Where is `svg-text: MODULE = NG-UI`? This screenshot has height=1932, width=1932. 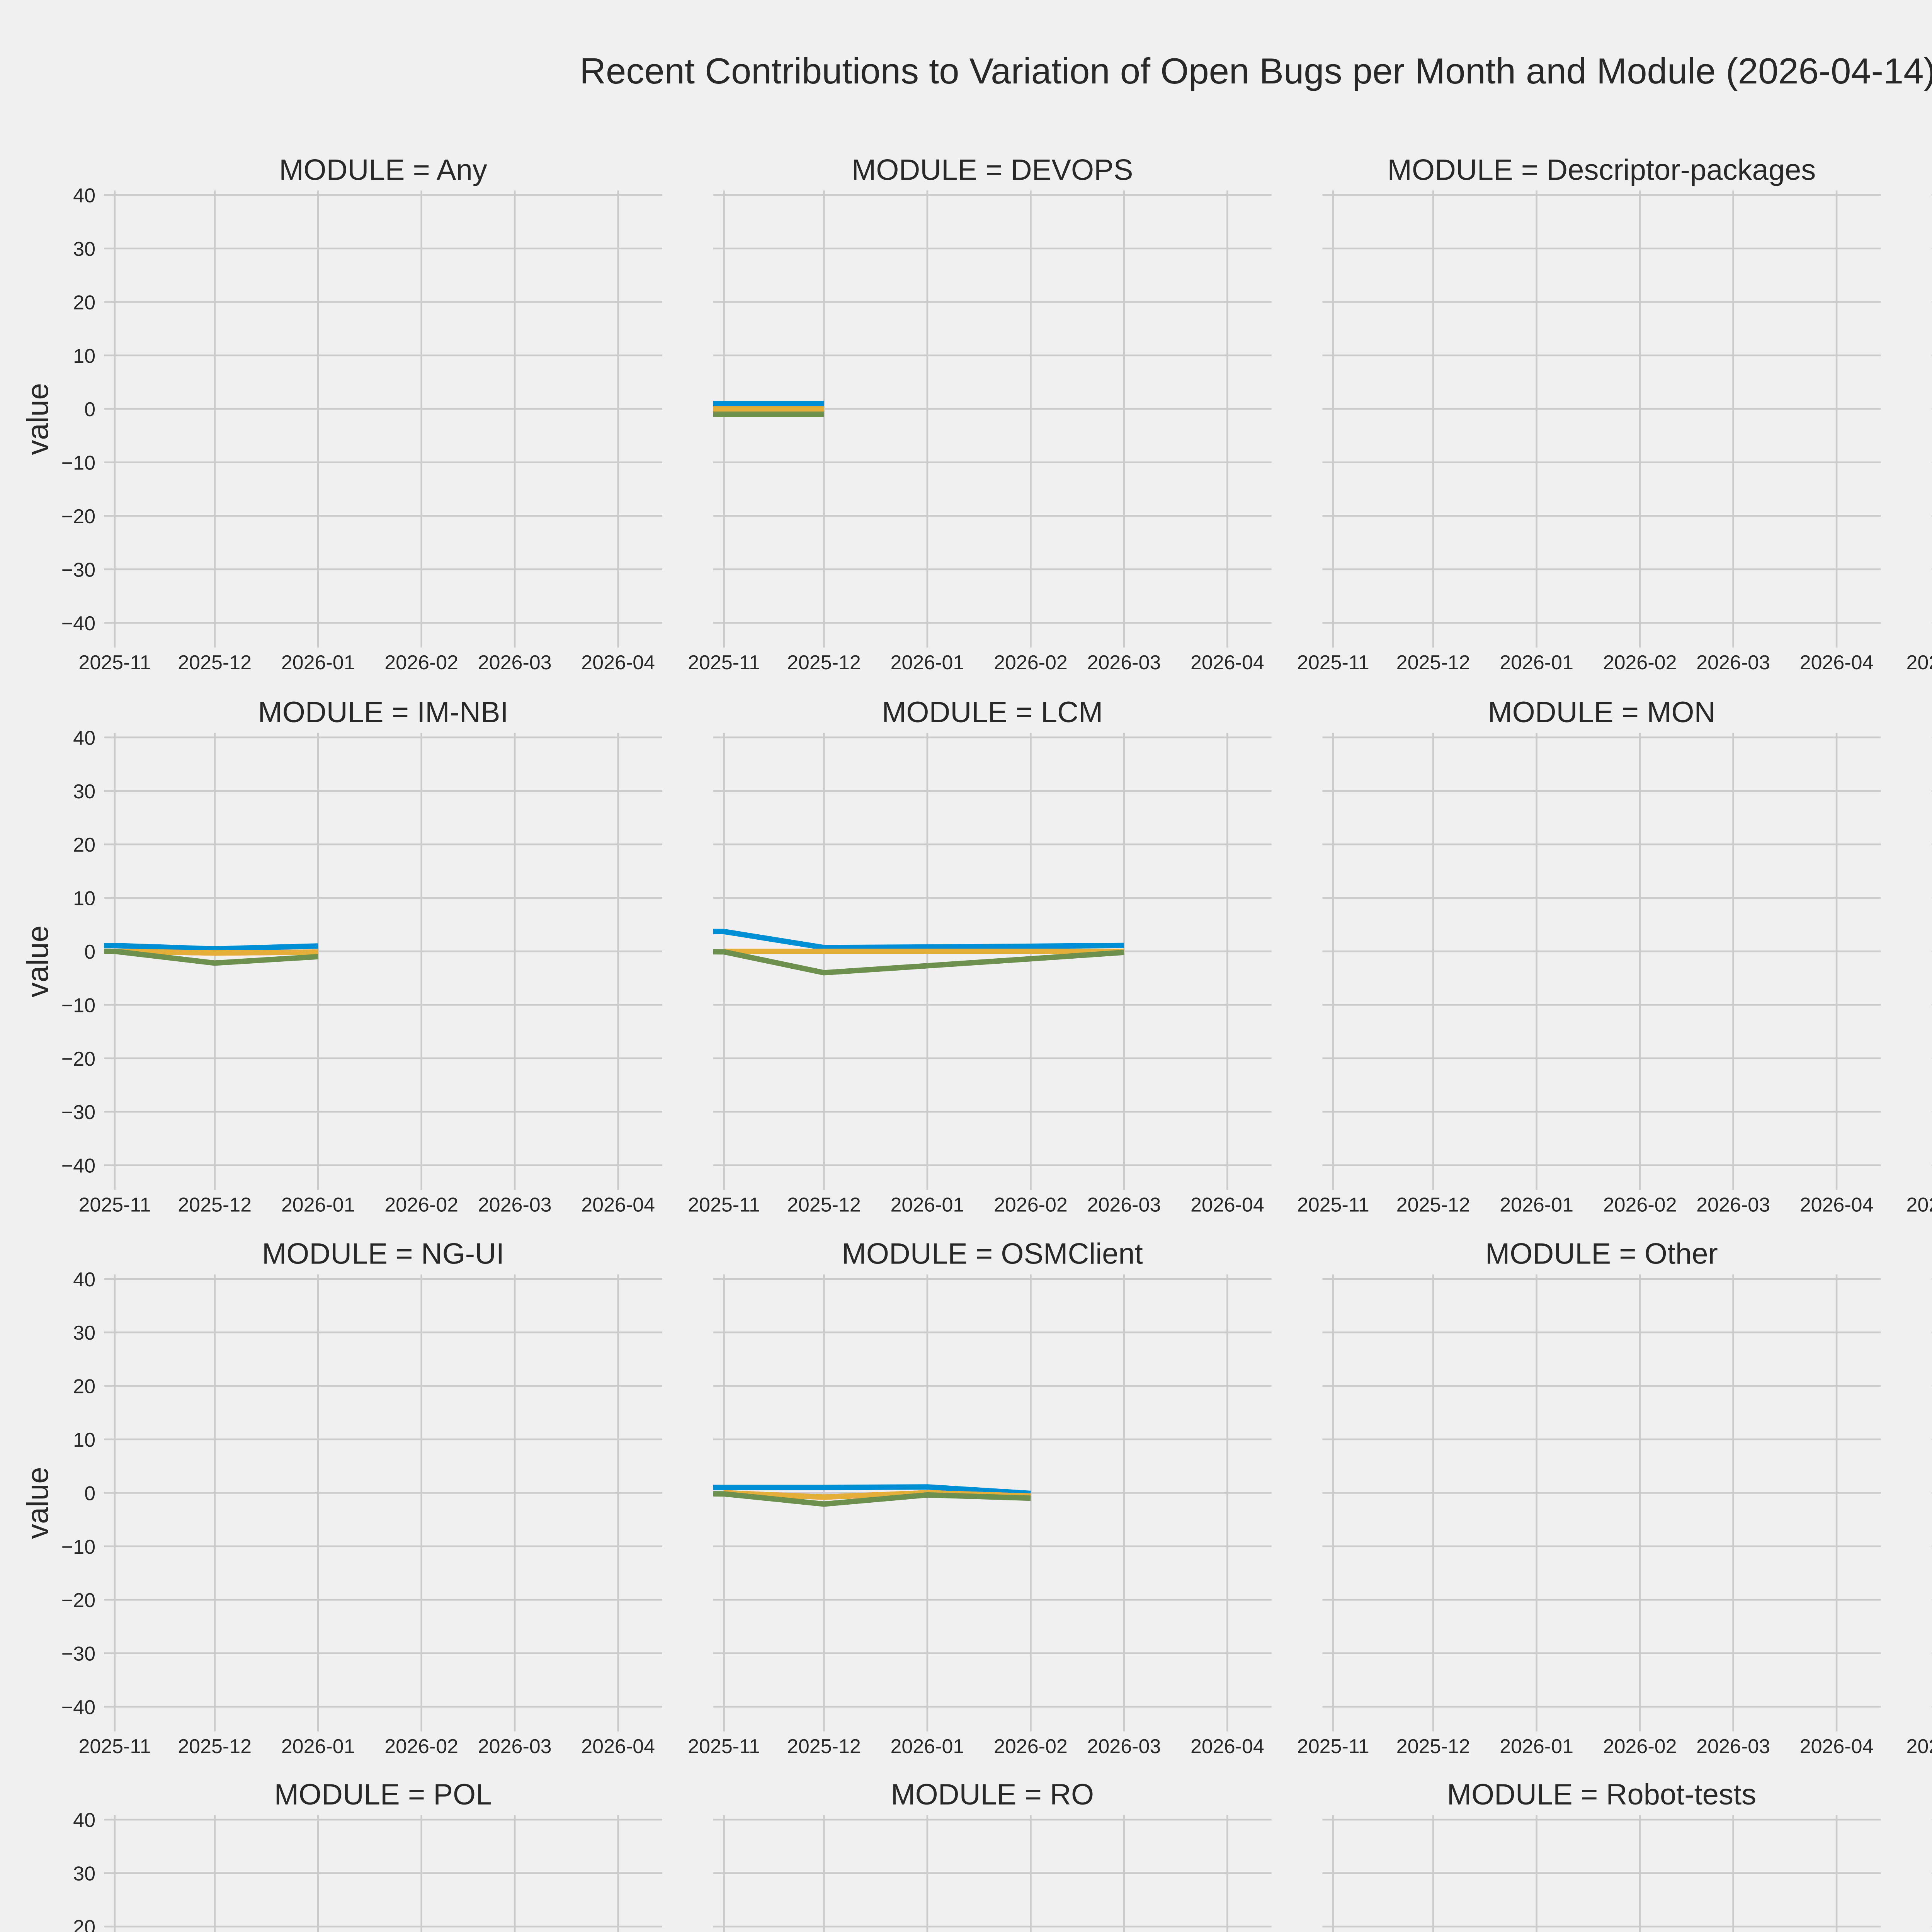
svg-text: MODULE = NG-UI is located at coordinates (383, 1254).